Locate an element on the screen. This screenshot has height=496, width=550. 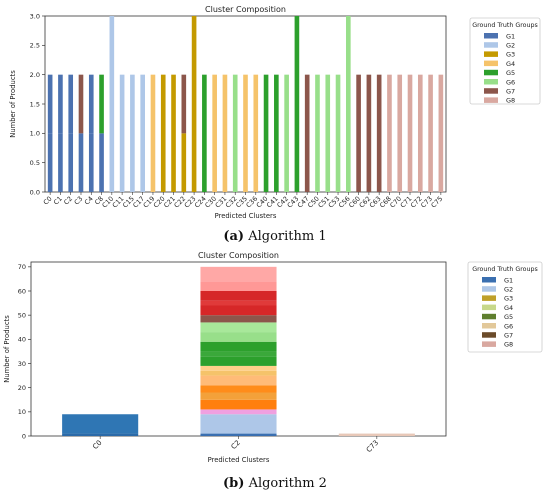
chart1-bar-segment-C71 is located at coordinates (410, 133).